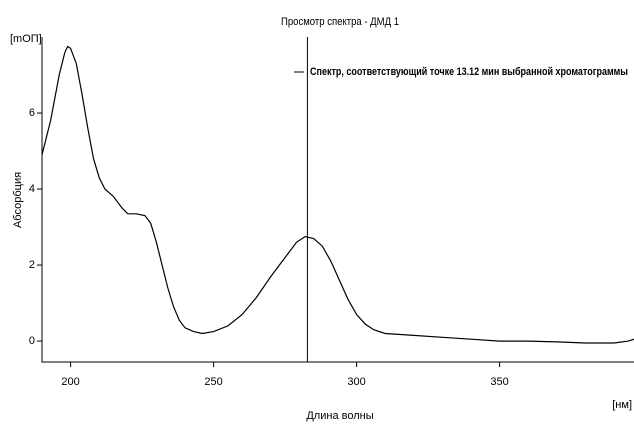  I want to click on x-tick-label: 300, so click(356, 382).